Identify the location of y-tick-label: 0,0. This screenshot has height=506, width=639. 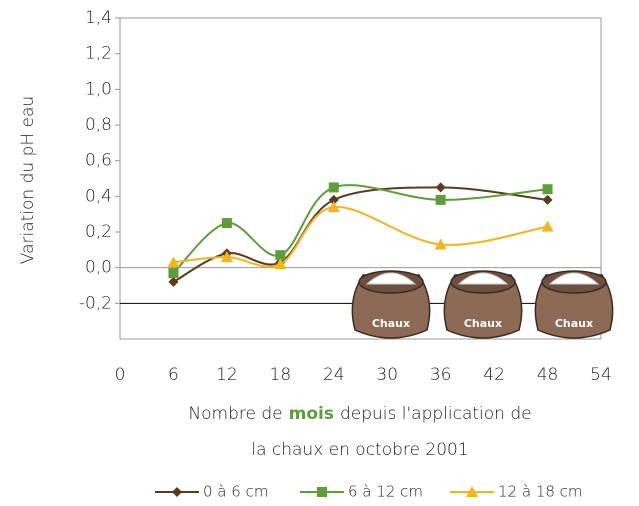
(98, 268).